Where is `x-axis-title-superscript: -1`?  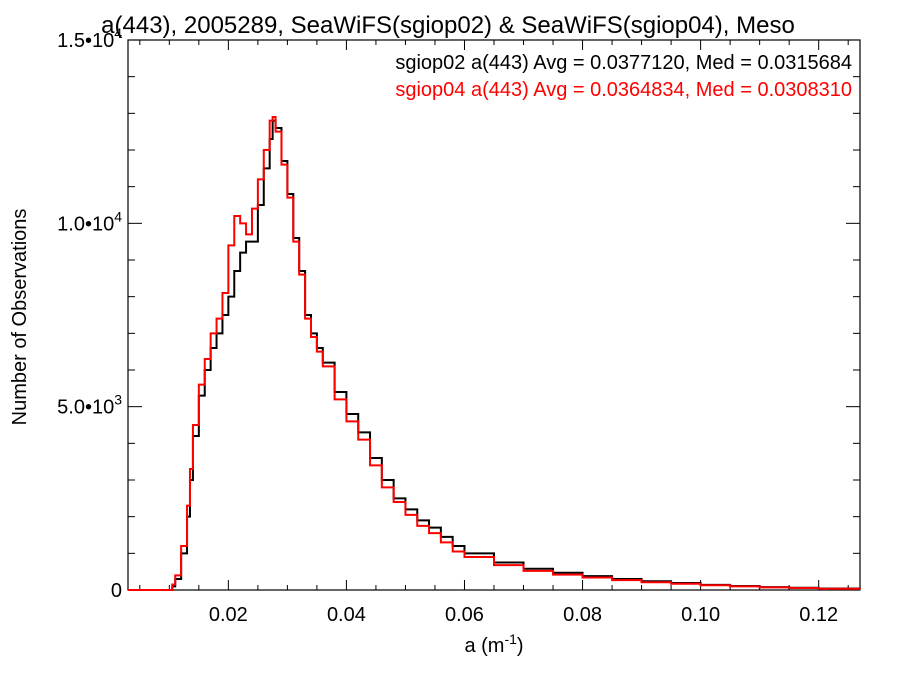 x-axis-title-superscript: -1 is located at coordinates (510, 639).